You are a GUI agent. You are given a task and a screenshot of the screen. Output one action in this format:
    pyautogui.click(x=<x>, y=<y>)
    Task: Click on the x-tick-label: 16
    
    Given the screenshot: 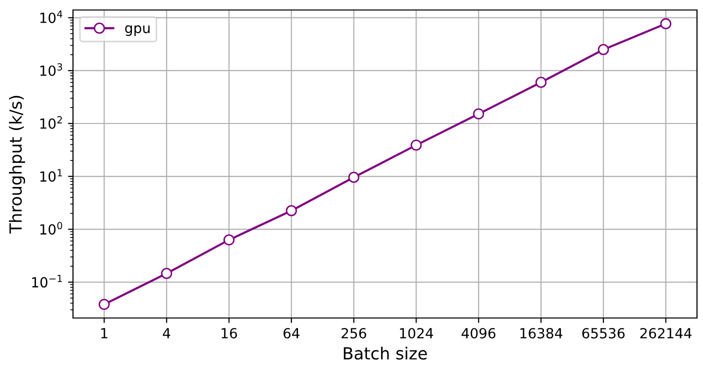 What is the action you would take?
    pyautogui.click(x=229, y=333)
    